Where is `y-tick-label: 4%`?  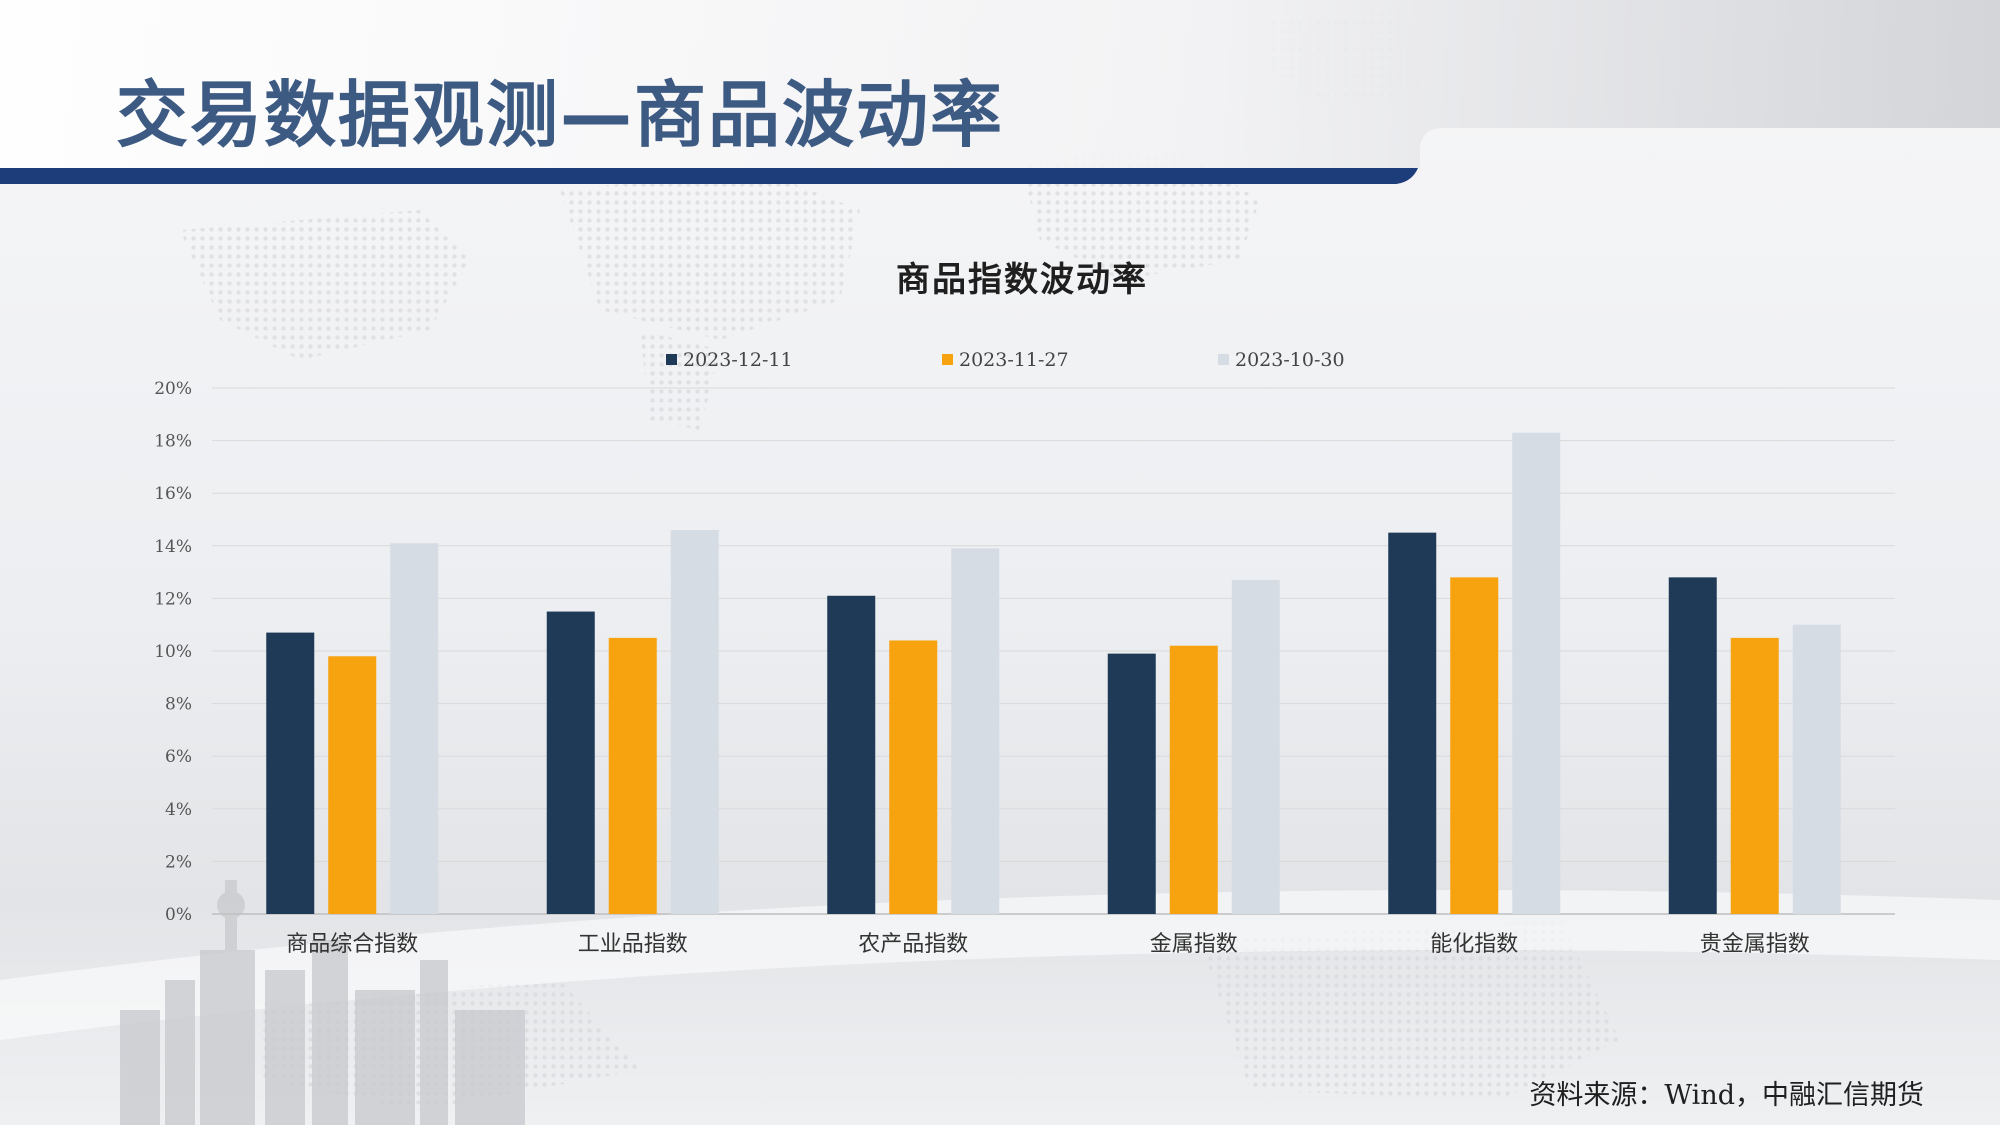 y-tick-label: 4% is located at coordinates (178, 810).